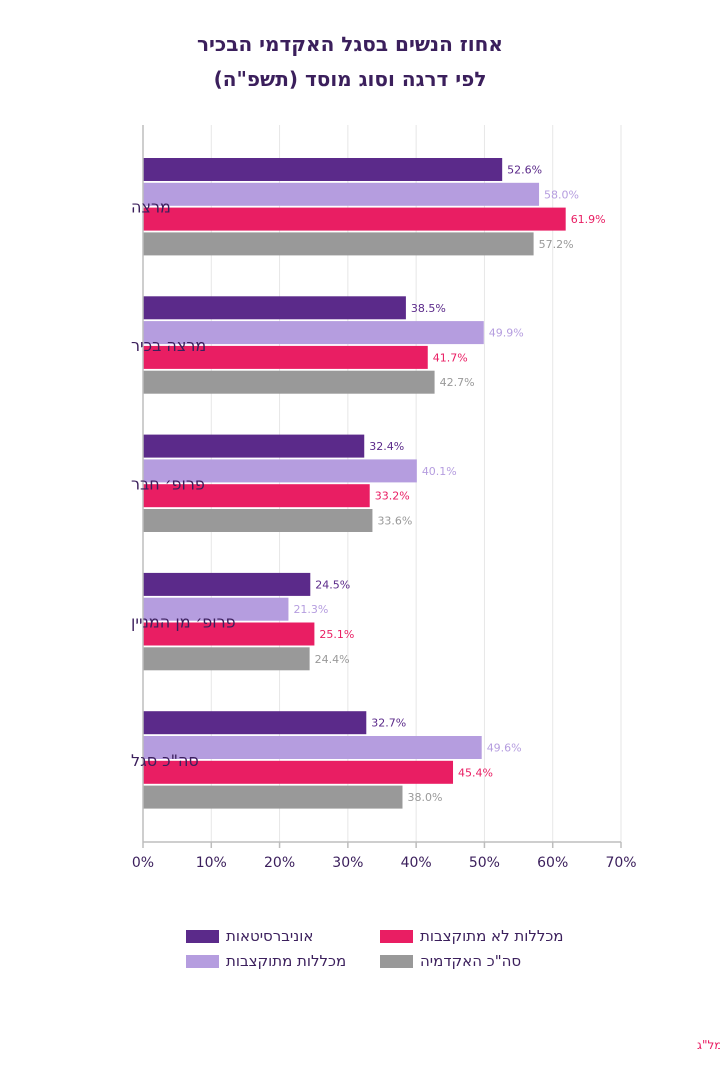 This screenshot has width=720, height=1080. I want to click on legend-label: אוניברסיטאות, so click(269, 936).